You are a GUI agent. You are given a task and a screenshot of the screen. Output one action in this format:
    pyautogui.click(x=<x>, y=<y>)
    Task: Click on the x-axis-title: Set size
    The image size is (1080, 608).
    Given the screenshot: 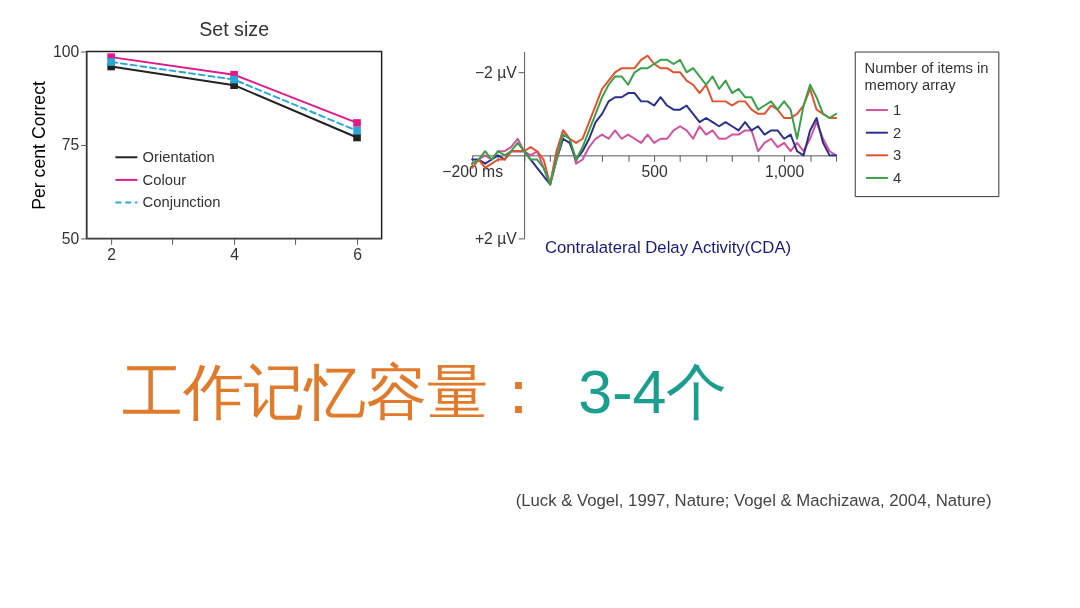 What is the action you would take?
    pyautogui.click(x=234, y=28)
    